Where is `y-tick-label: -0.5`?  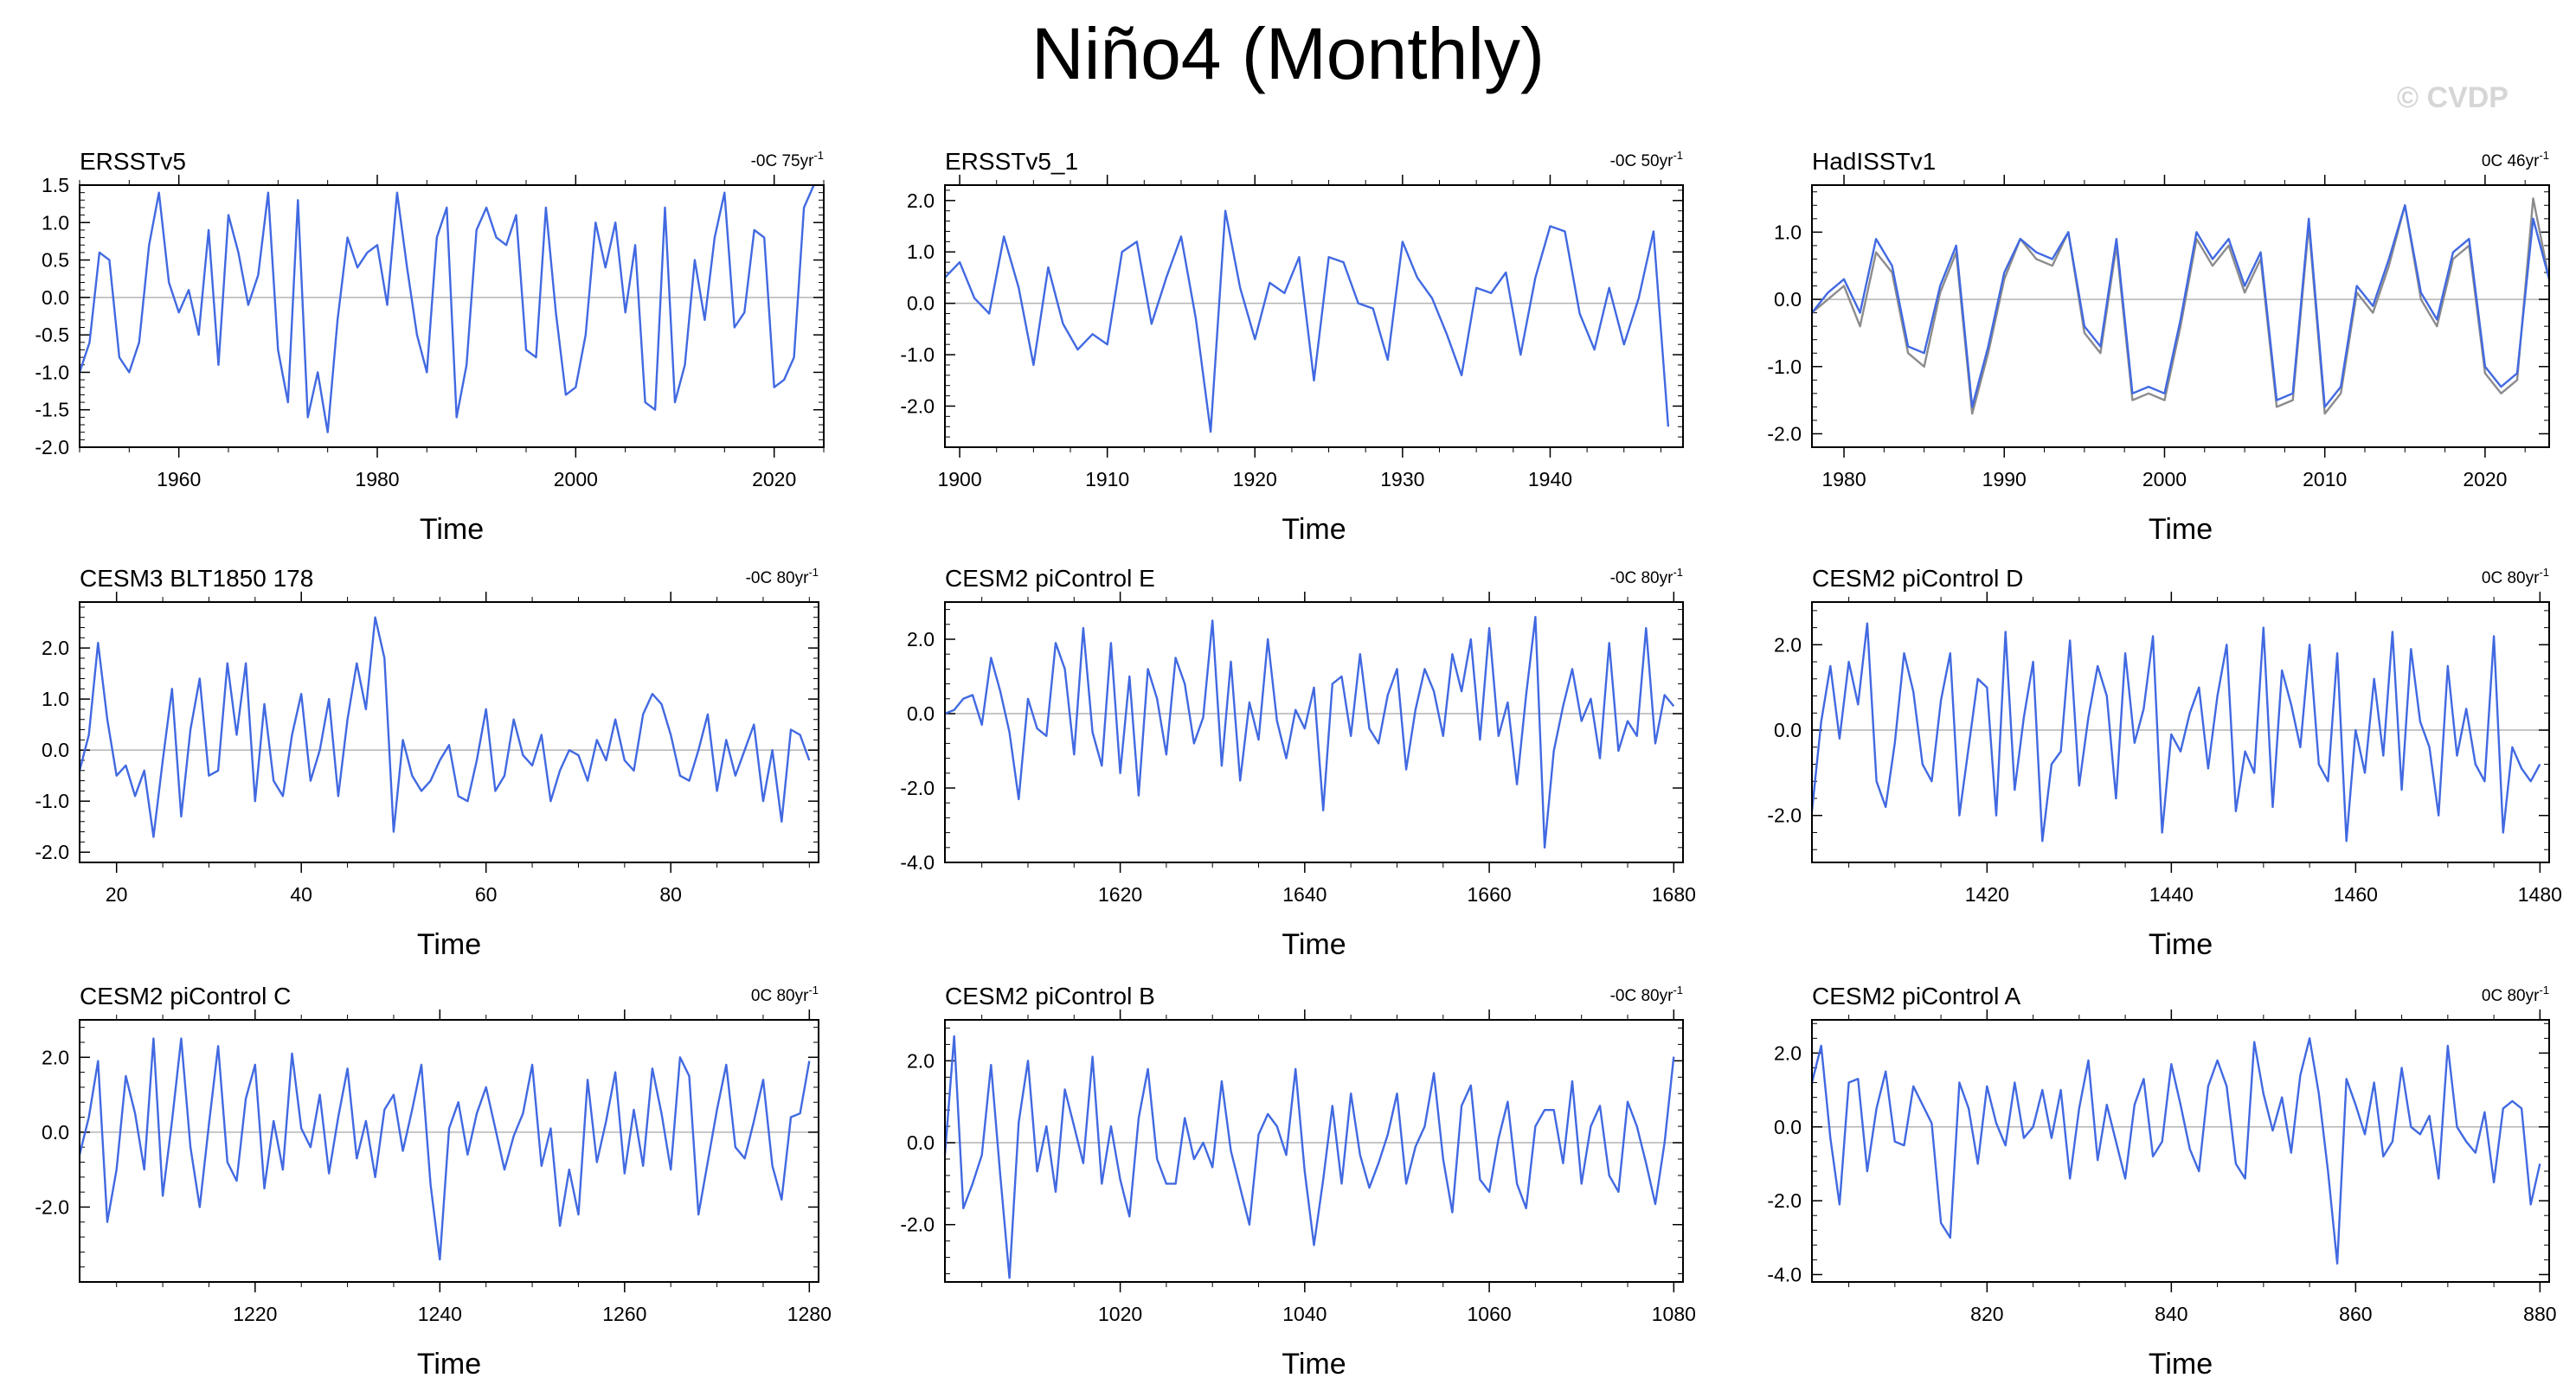 y-tick-label: -0.5 is located at coordinates (52, 335).